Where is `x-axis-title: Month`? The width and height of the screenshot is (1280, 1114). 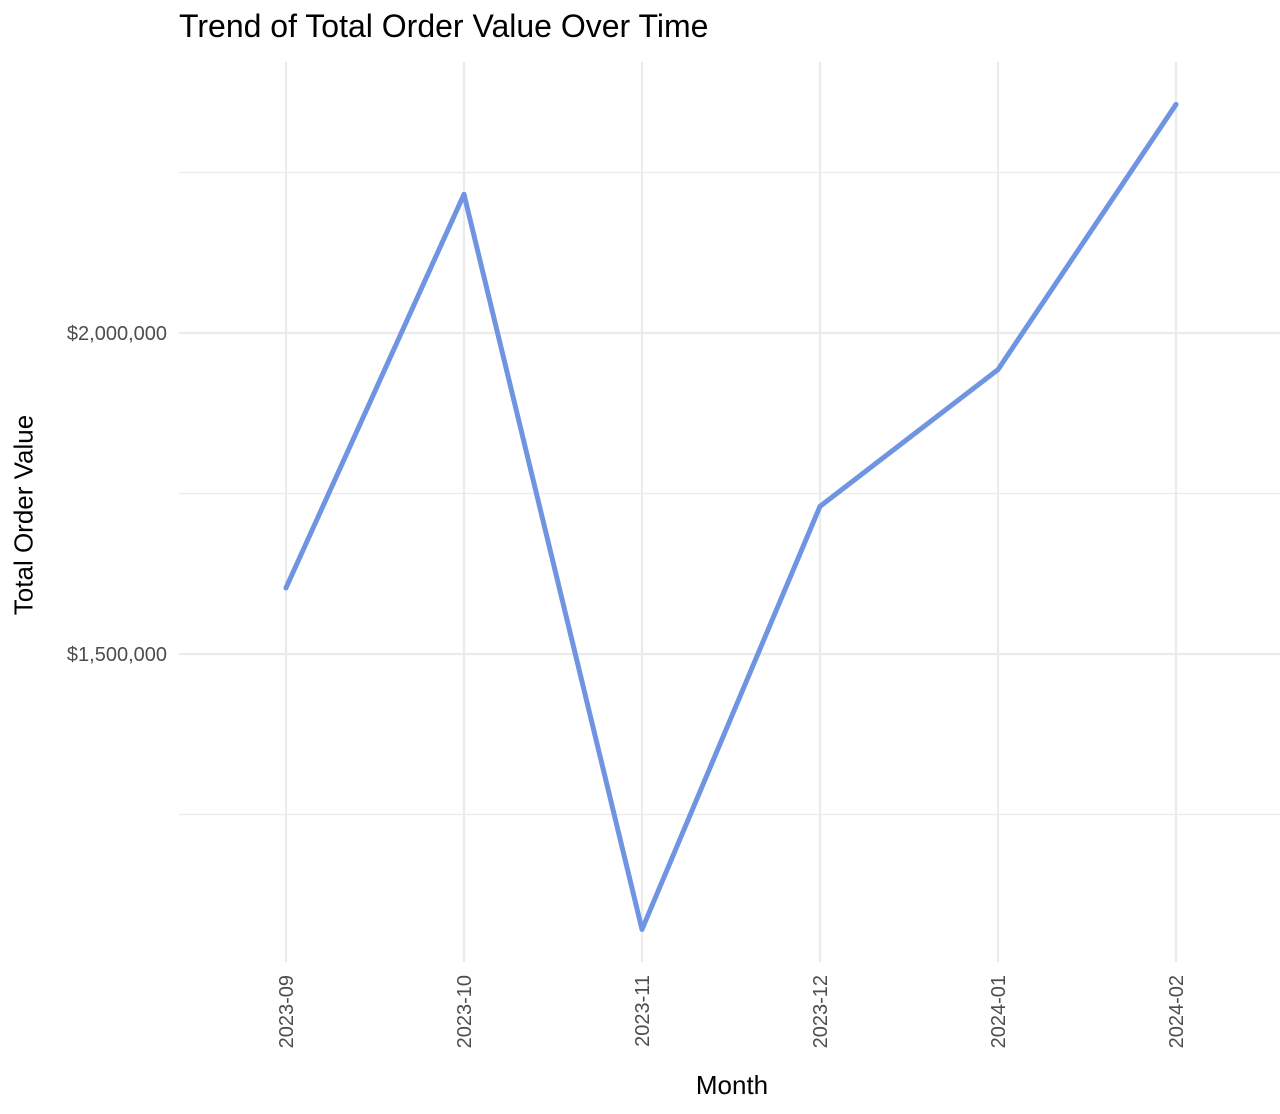 x-axis-title: Month is located at coordinates (732, 1085).